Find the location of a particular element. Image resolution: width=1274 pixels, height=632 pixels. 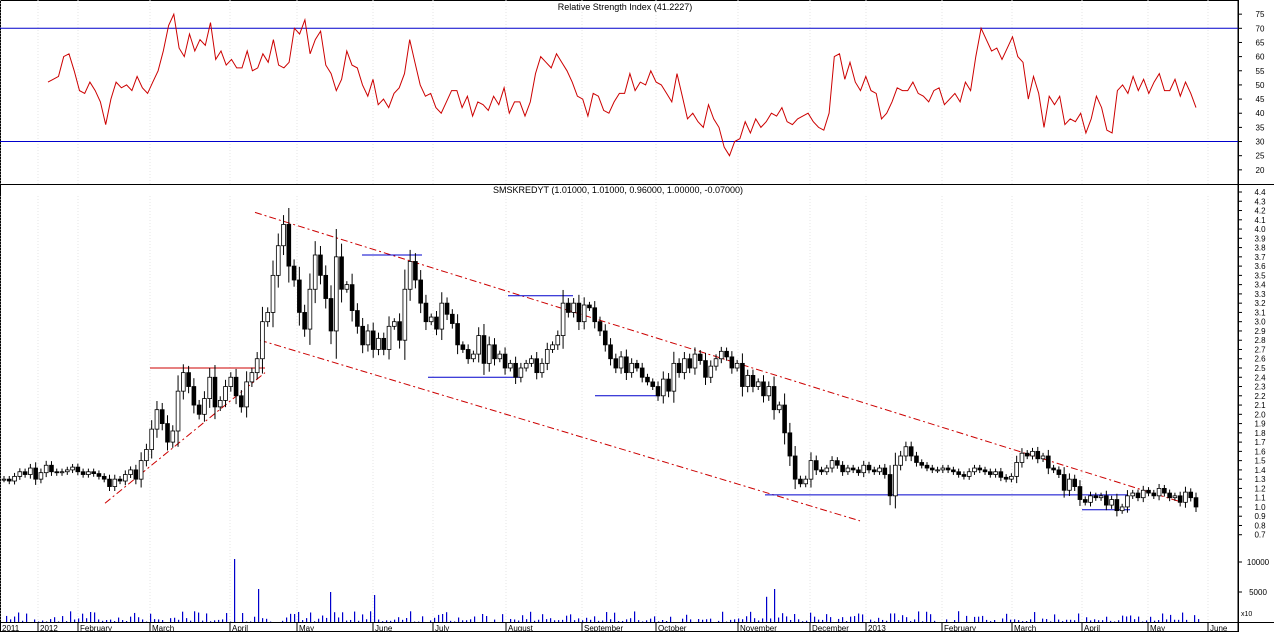

rsi-tick-label: 55 is located at coordinates (1260, 71).